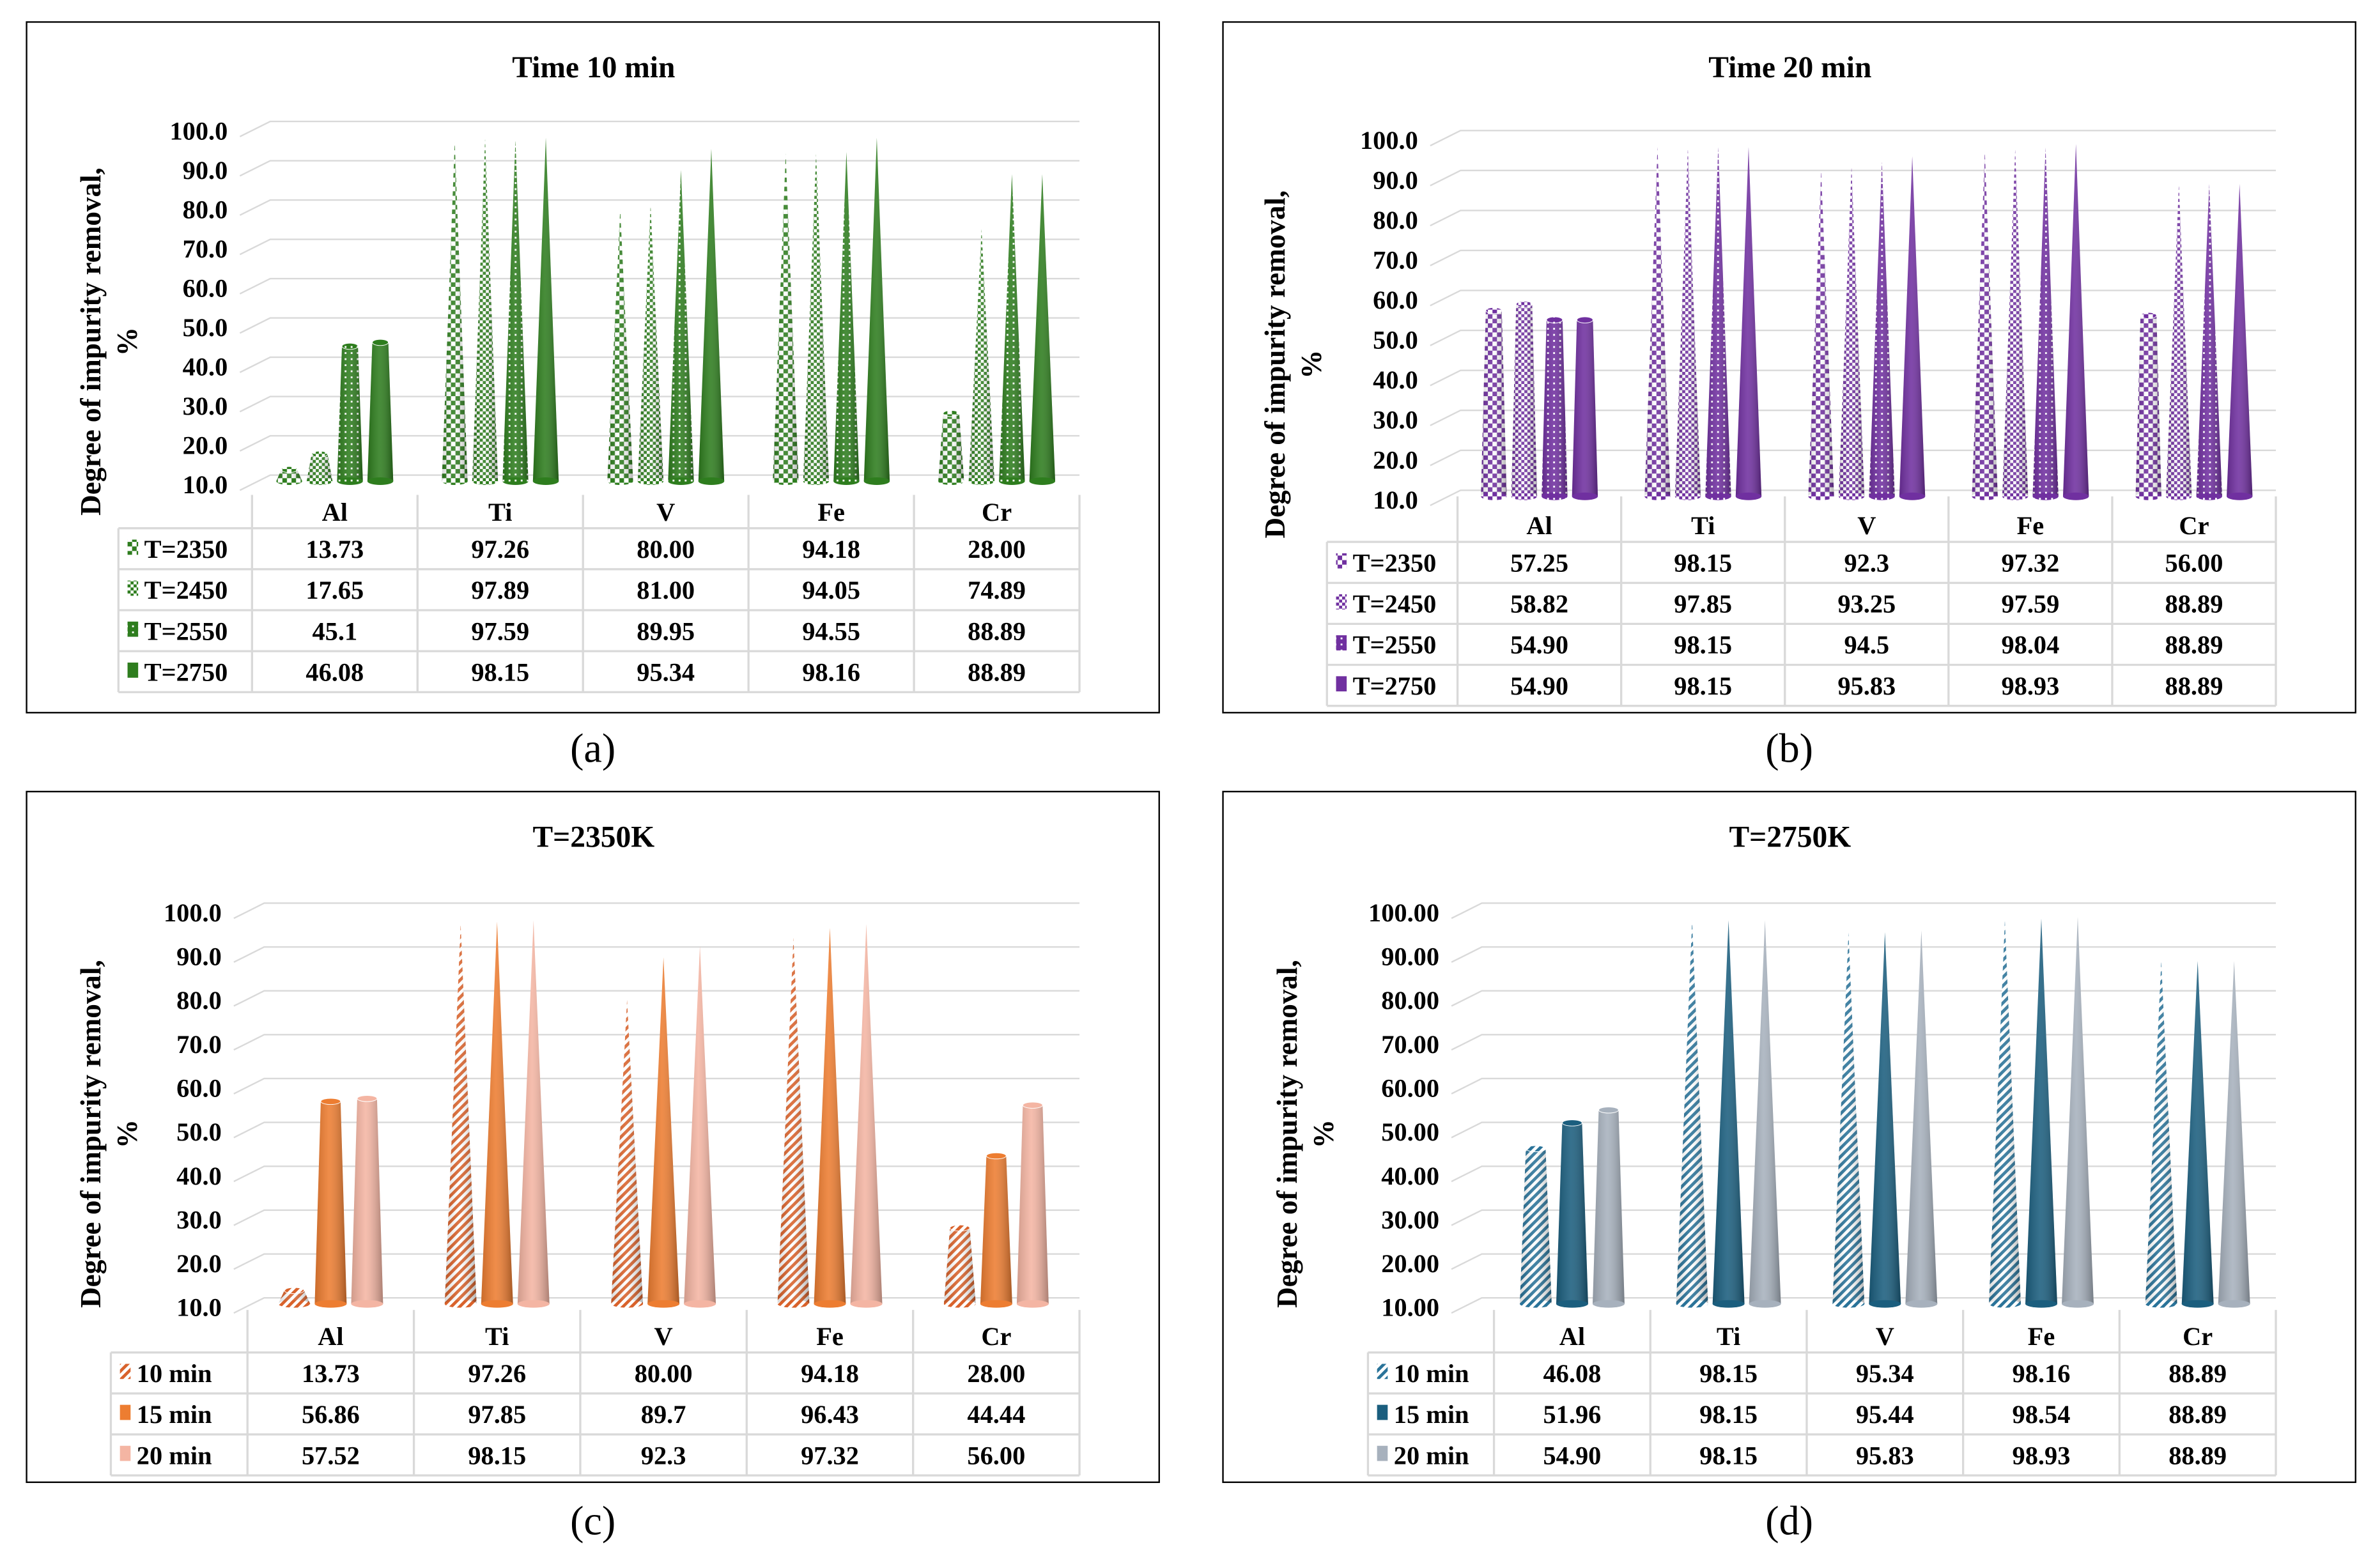  I want to click on table-cell: 45.1, so click(334, 631).